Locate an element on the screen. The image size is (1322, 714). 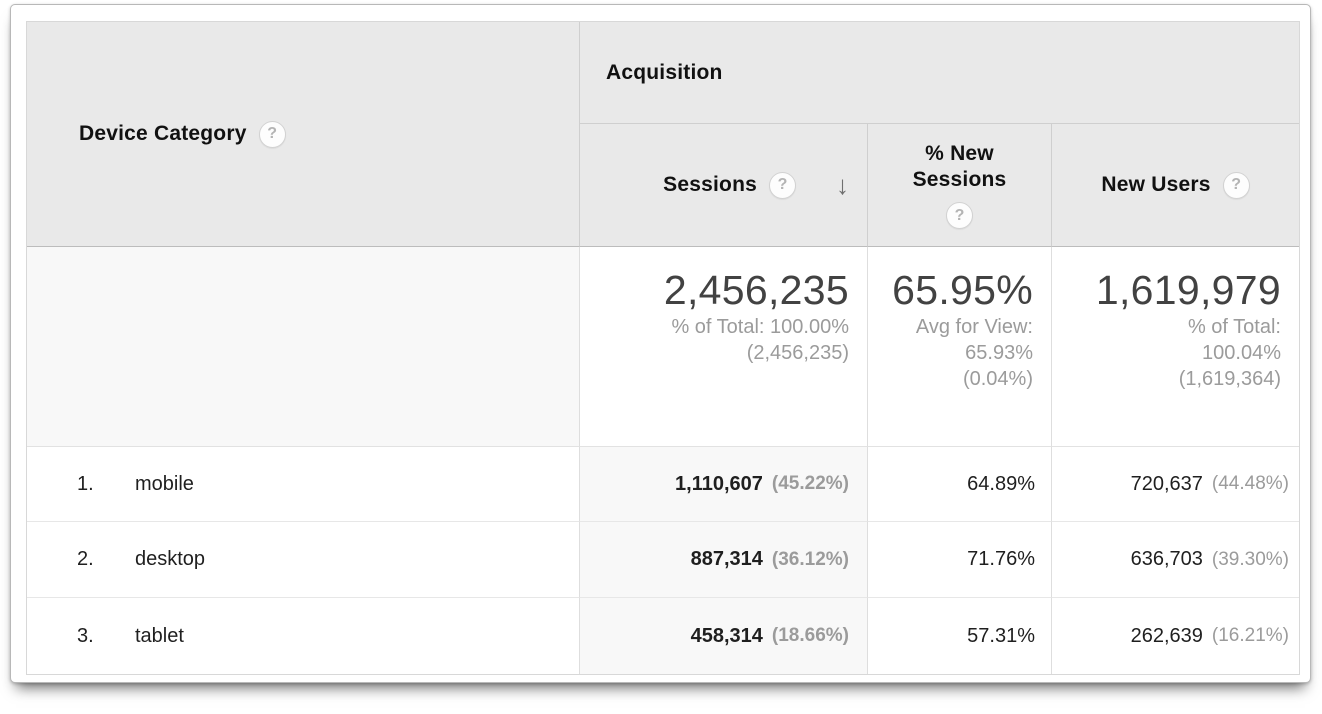
sessions-percent: (18.66%) is located at coordinates (810, 635).